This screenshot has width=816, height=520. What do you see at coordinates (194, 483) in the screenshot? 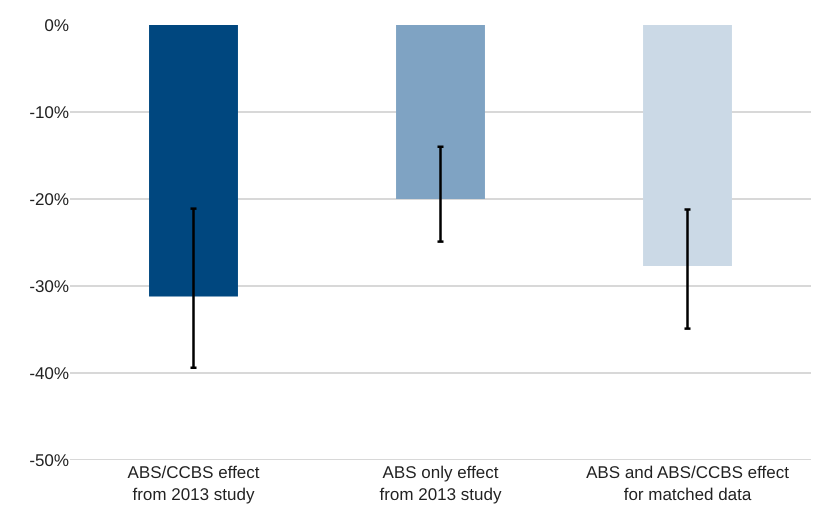
I see `x-tick-label: ABS/CCBS effect from 2013 study` at bounding box center [194, 483].